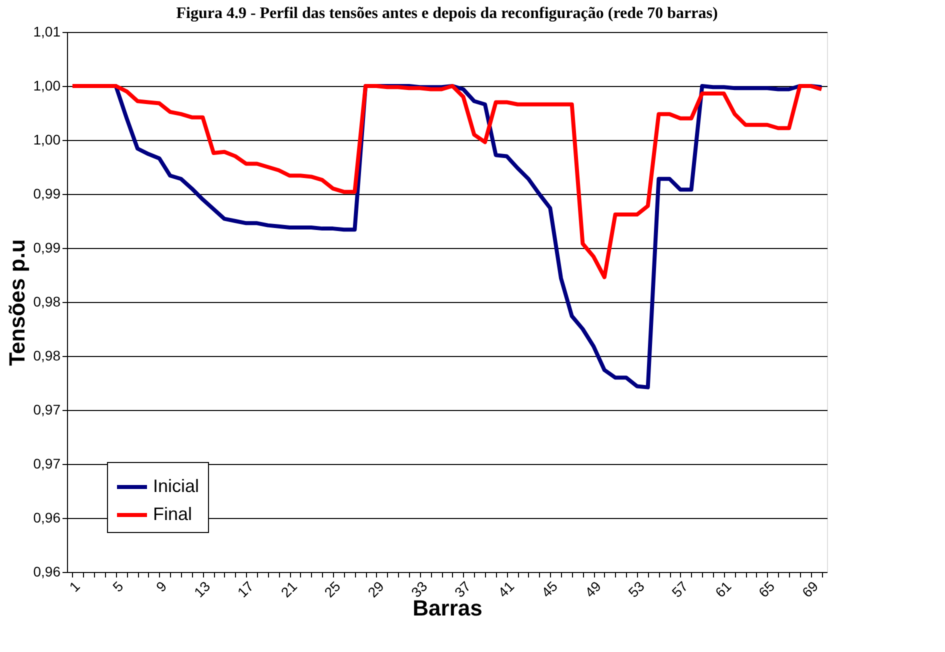 The image size is (945, 652). I want to click on x-tick-label: 53, so click(636, 589).